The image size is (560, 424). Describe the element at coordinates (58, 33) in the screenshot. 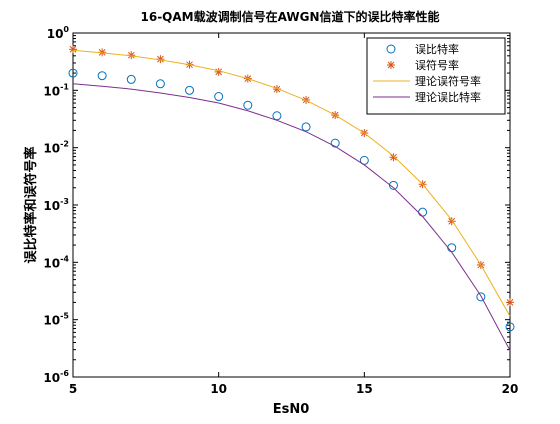

I see `y-tick-label: 10⁰` at that location.